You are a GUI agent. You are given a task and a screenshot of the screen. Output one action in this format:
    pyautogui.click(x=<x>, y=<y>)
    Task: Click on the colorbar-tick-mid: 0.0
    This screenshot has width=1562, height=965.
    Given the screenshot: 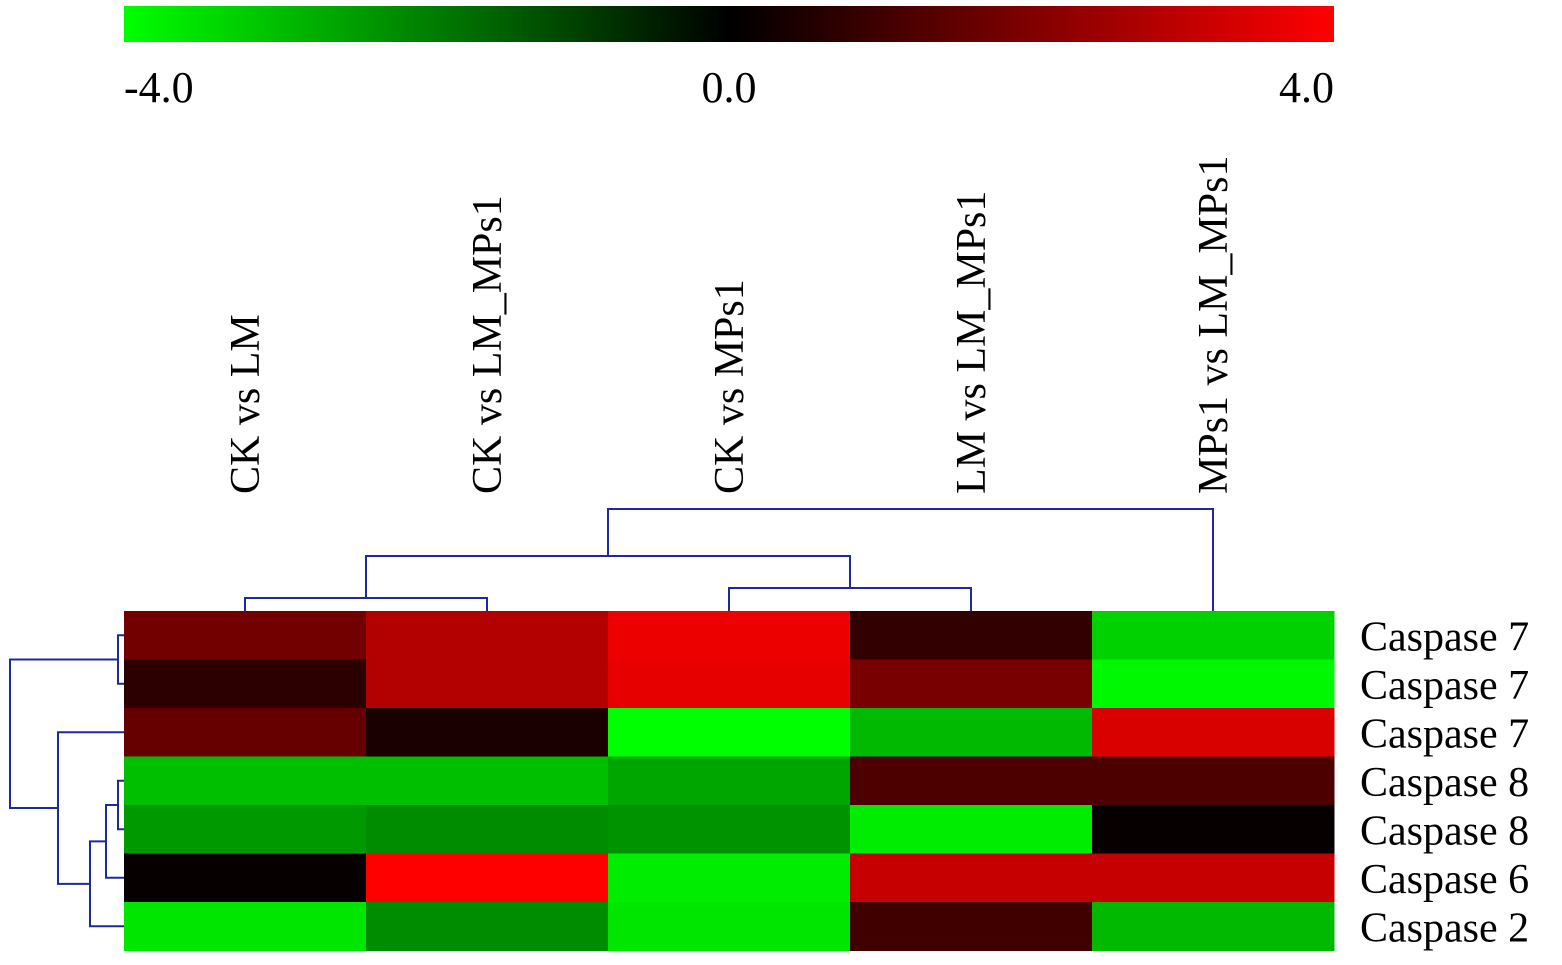 What is the action you would take?
    pyautogui.click(x=729, y=87)
    